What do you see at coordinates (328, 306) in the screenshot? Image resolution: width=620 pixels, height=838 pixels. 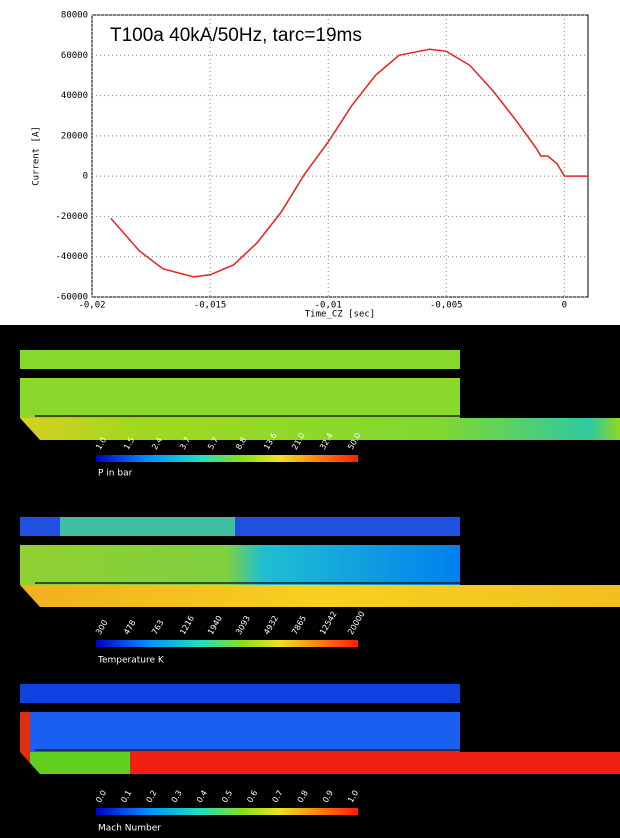 I see `x-tick-label: -0,01` at bounding box center [328, 306].